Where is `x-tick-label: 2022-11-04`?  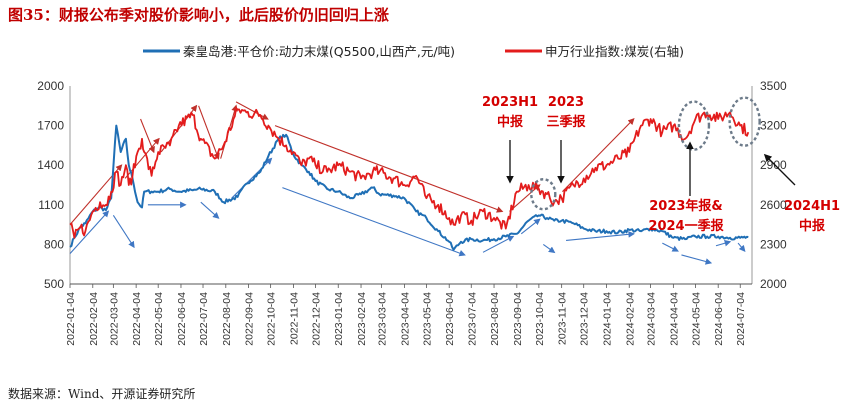
x-tick-label: 2022-11-04 is located at coordinates (294, 318).